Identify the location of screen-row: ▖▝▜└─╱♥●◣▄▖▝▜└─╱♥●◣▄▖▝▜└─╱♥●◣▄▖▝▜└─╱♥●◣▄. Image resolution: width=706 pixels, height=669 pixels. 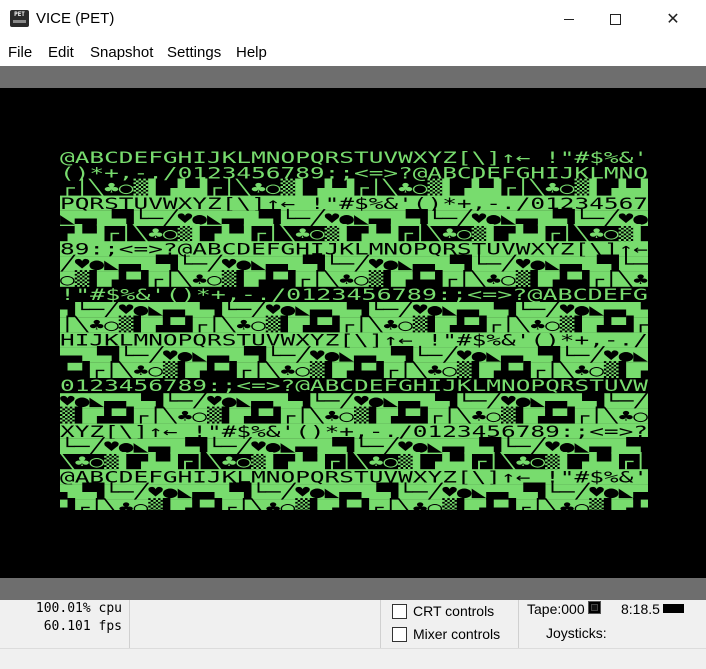
(354, 492).